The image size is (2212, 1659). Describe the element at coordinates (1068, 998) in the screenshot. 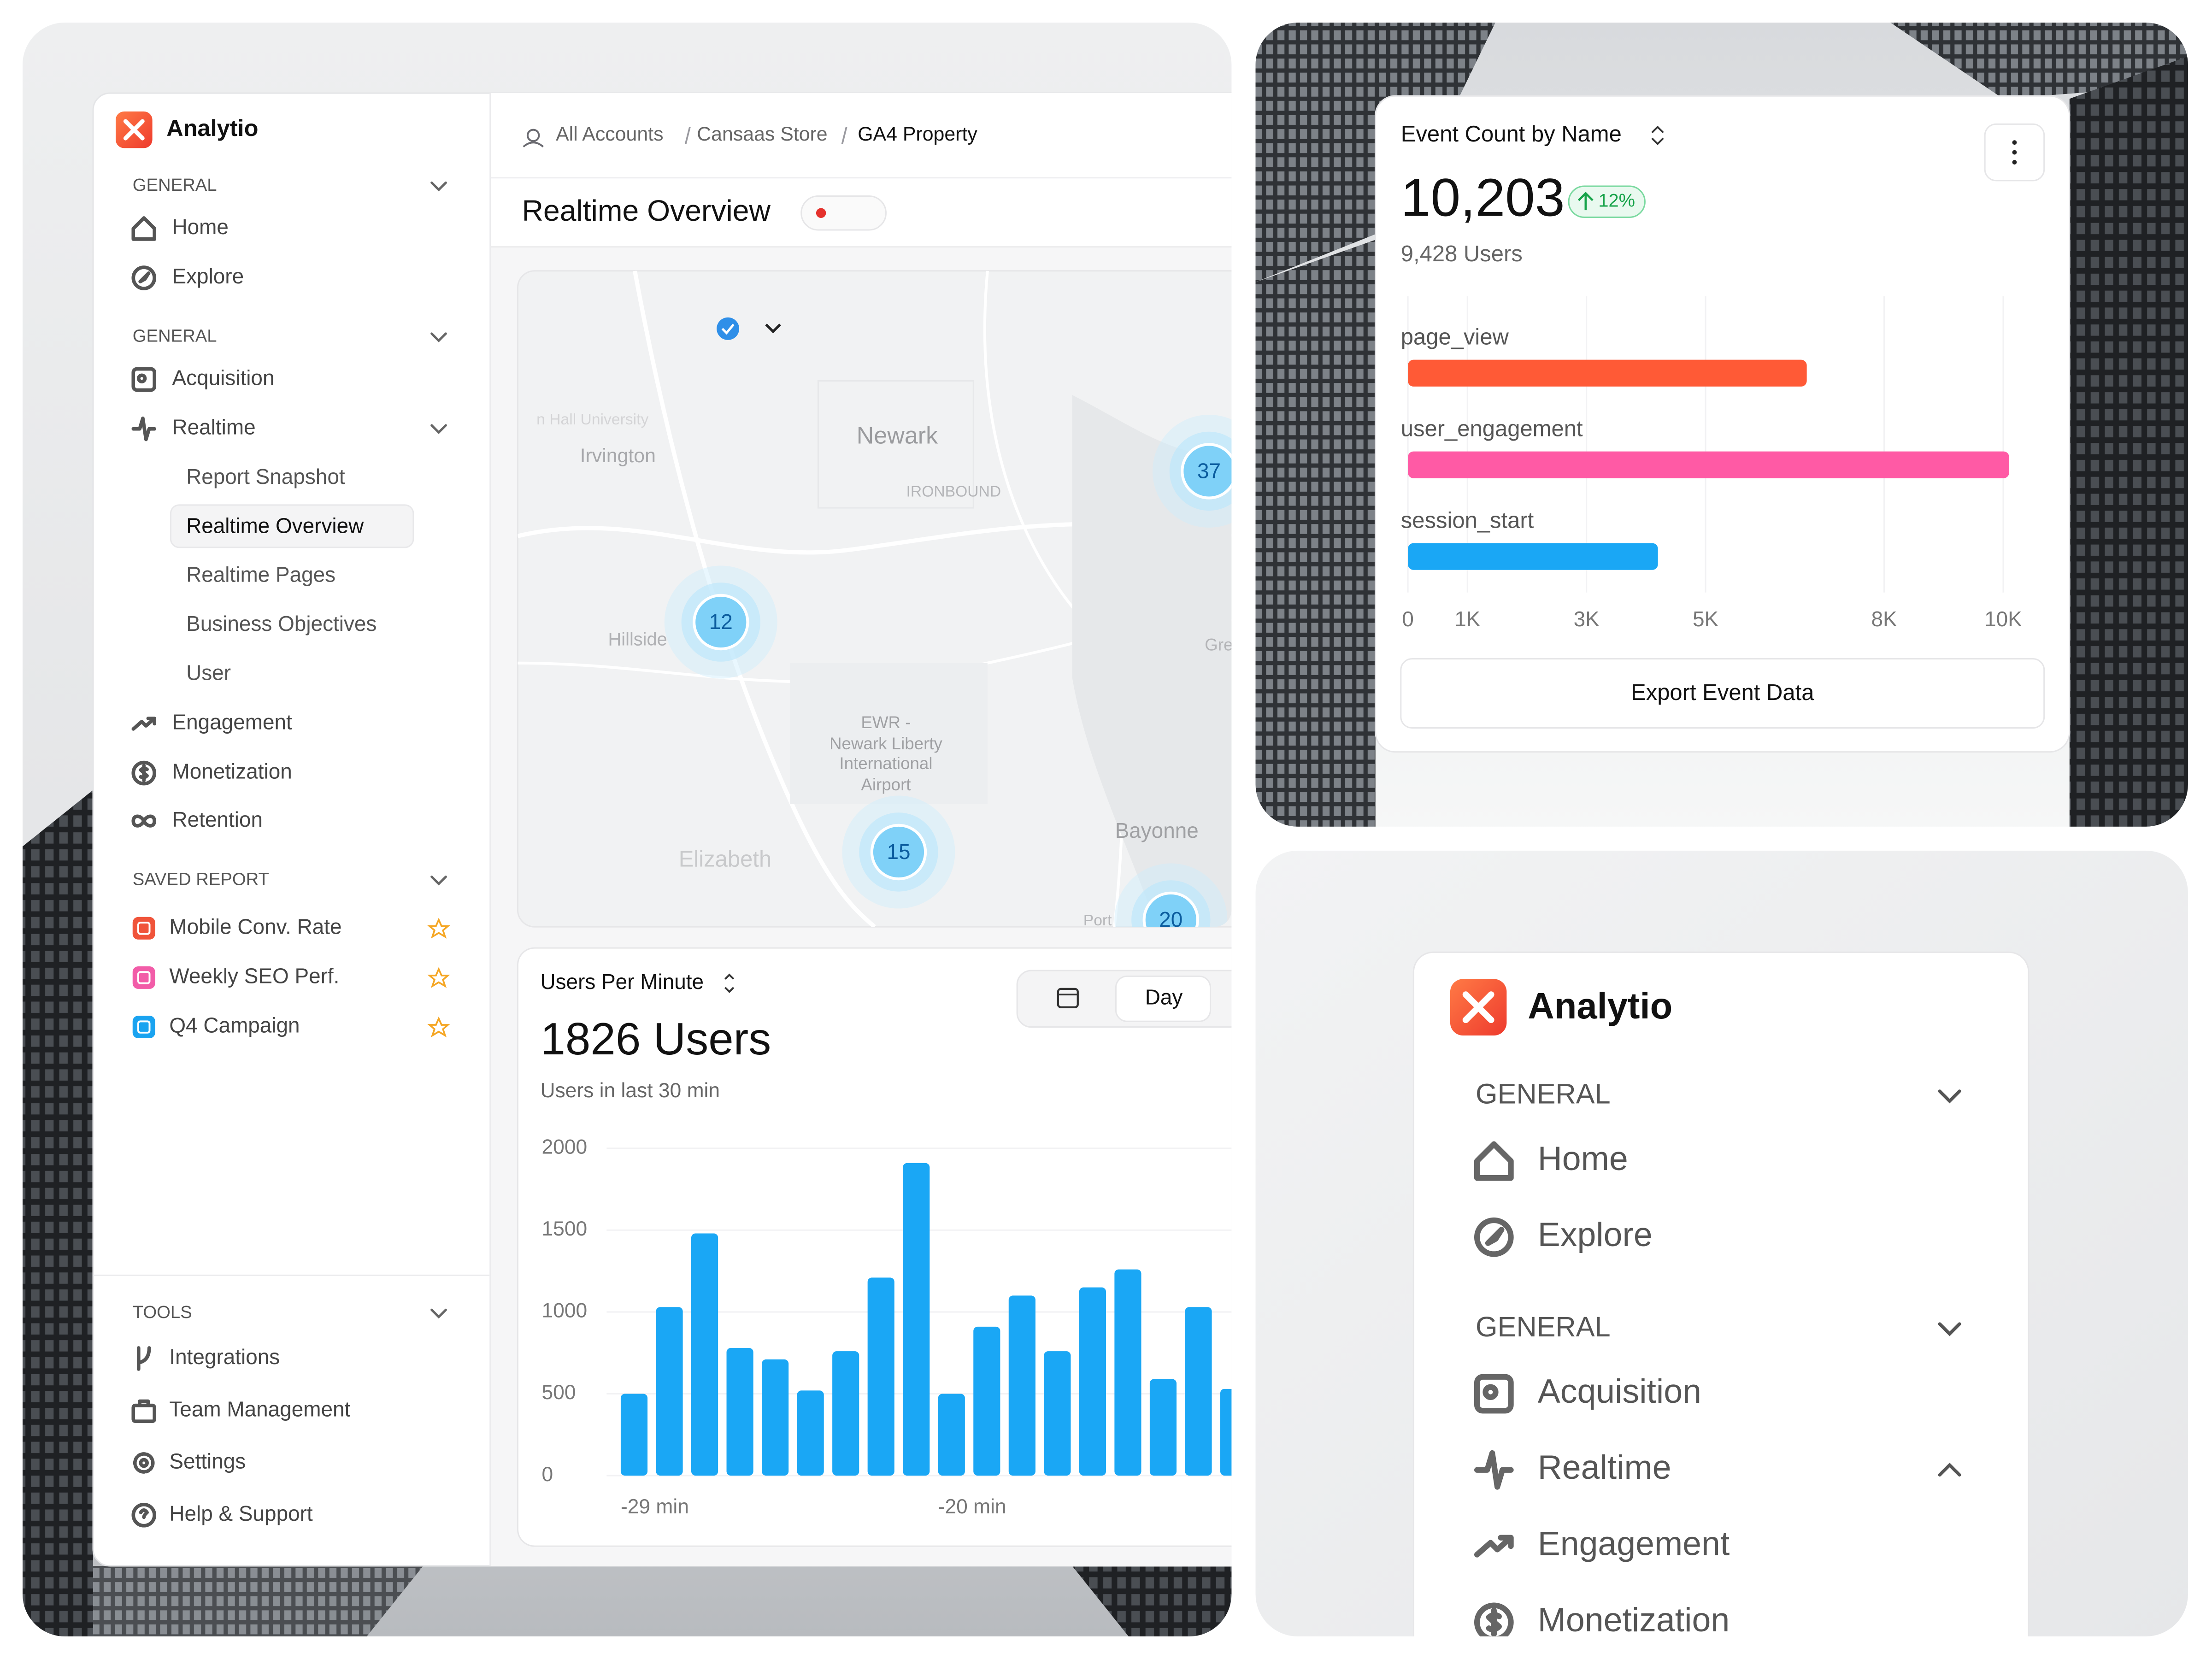

I see `calendar-icon` at that location.